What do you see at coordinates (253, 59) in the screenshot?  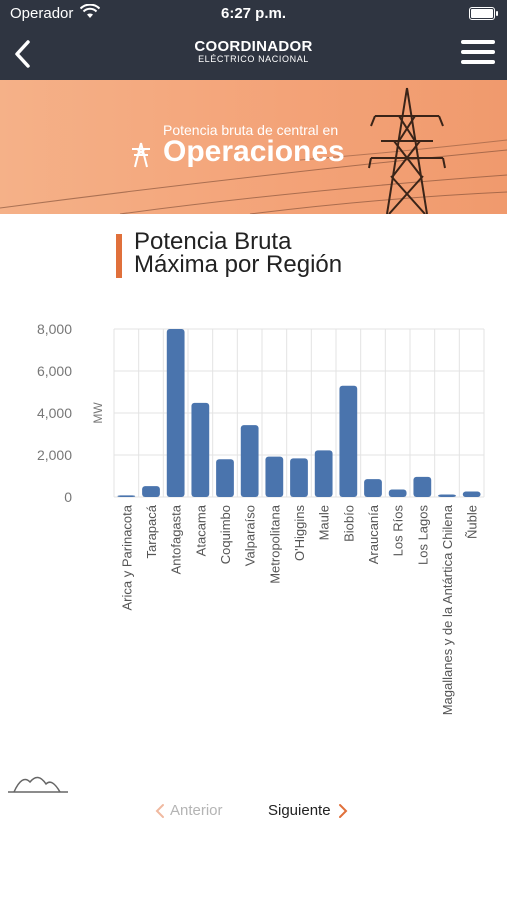 I see `logo-line2: ELÉCTRICO NACIONAL` at bounding box center [253, 59].